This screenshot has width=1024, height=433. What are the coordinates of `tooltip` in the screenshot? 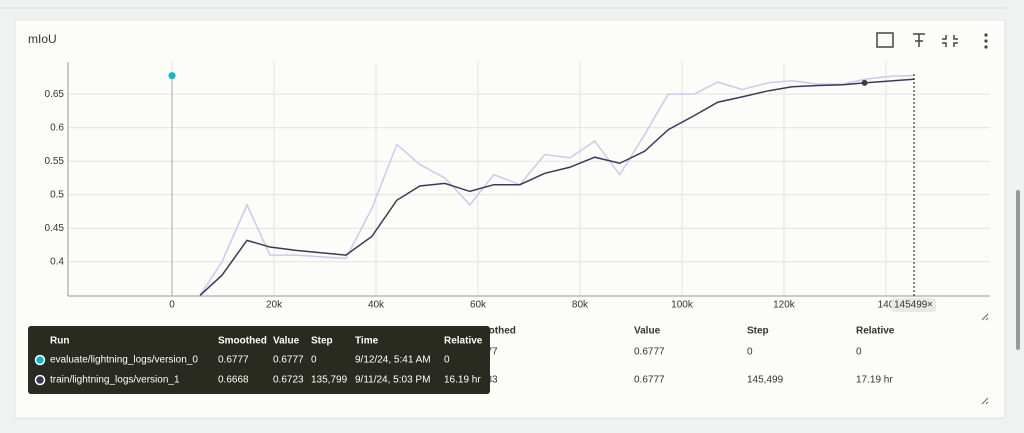 It's located at (259, 360).